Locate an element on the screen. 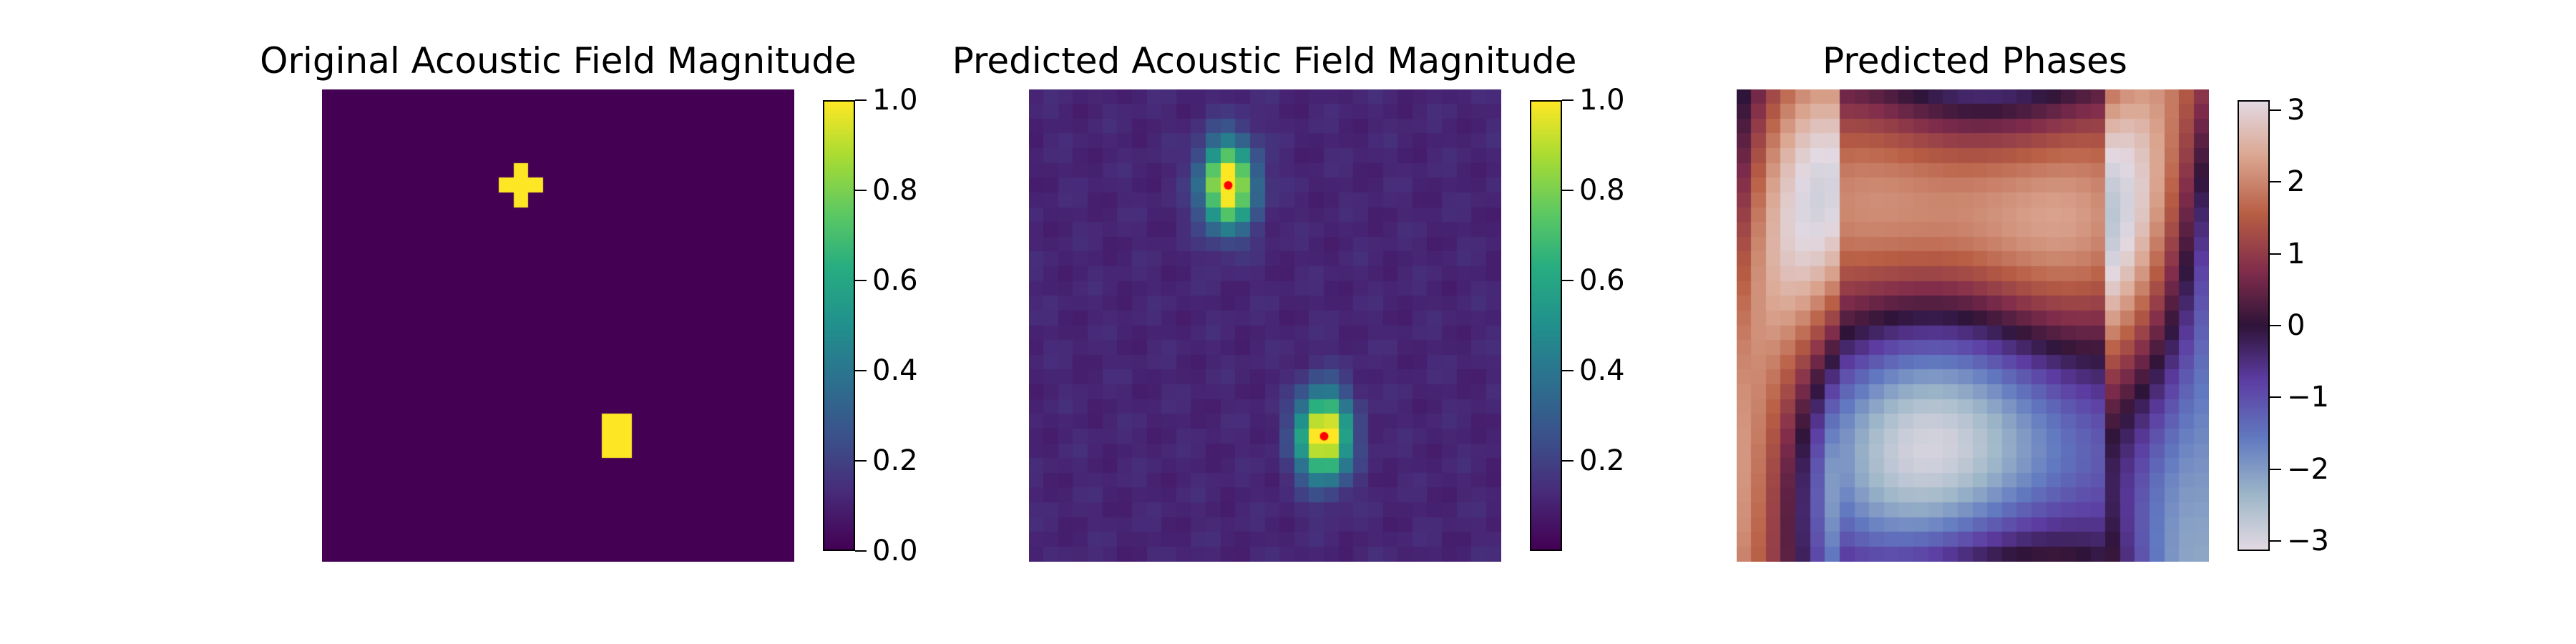 Image resolution: width=2576 pixels, height=644 pixels. panel-title-predicted-magnitude: Predicted Acoustic Field Magnitude is located at coordinates (1264, 61).